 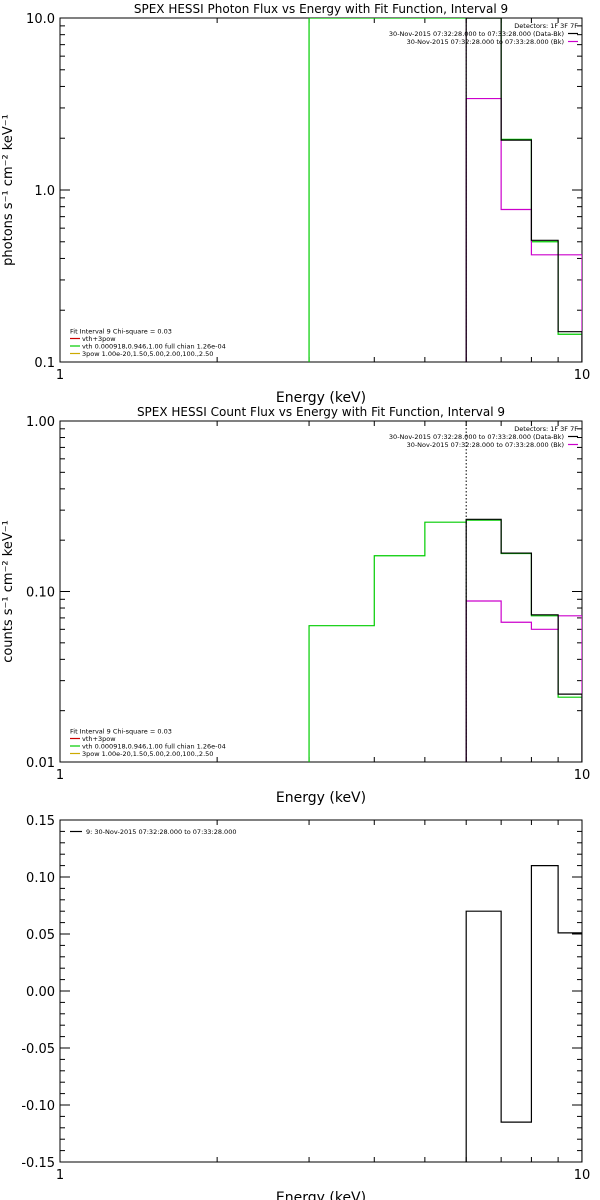 What do you see at coordinates (38, 1049) in the screenshot?
I see `y-tick-label: -0.05` at bounding box center [38, 1049].